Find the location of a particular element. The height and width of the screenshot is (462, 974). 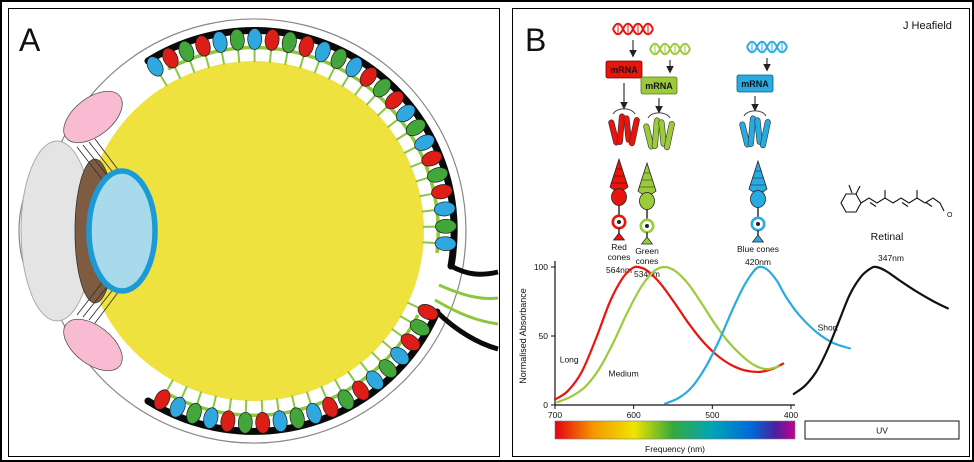

ciliary-body-top is located at coordinates (93, 117).